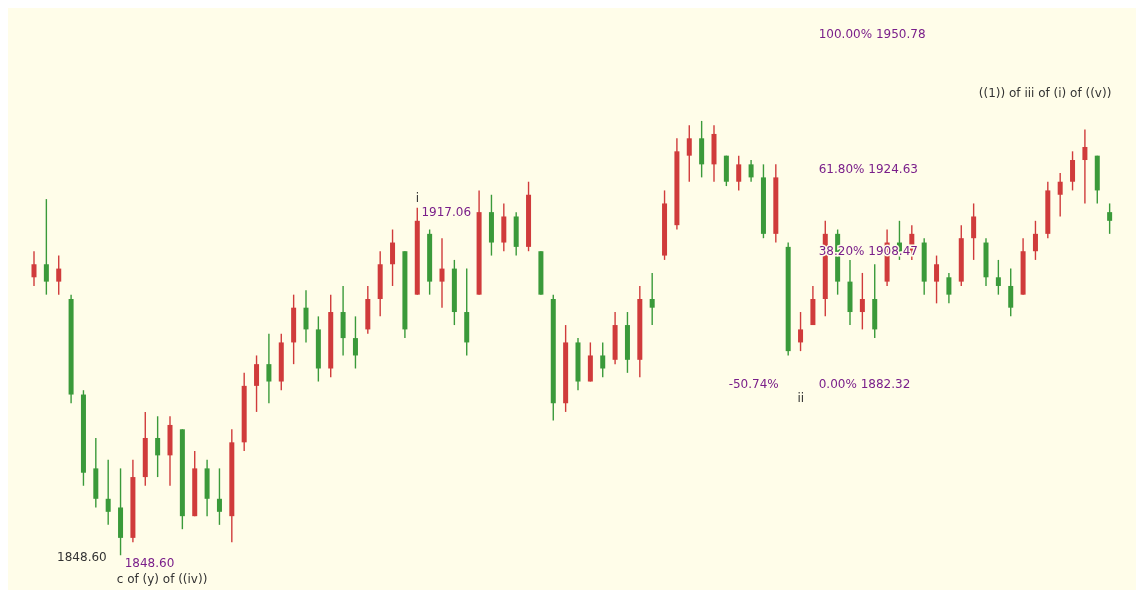 The image size is (1144, 598). Describe the element at coordinates (1045, 92) in the screenshot. I see `text: ((1)) of iii of (i) of ((v))` at that location.